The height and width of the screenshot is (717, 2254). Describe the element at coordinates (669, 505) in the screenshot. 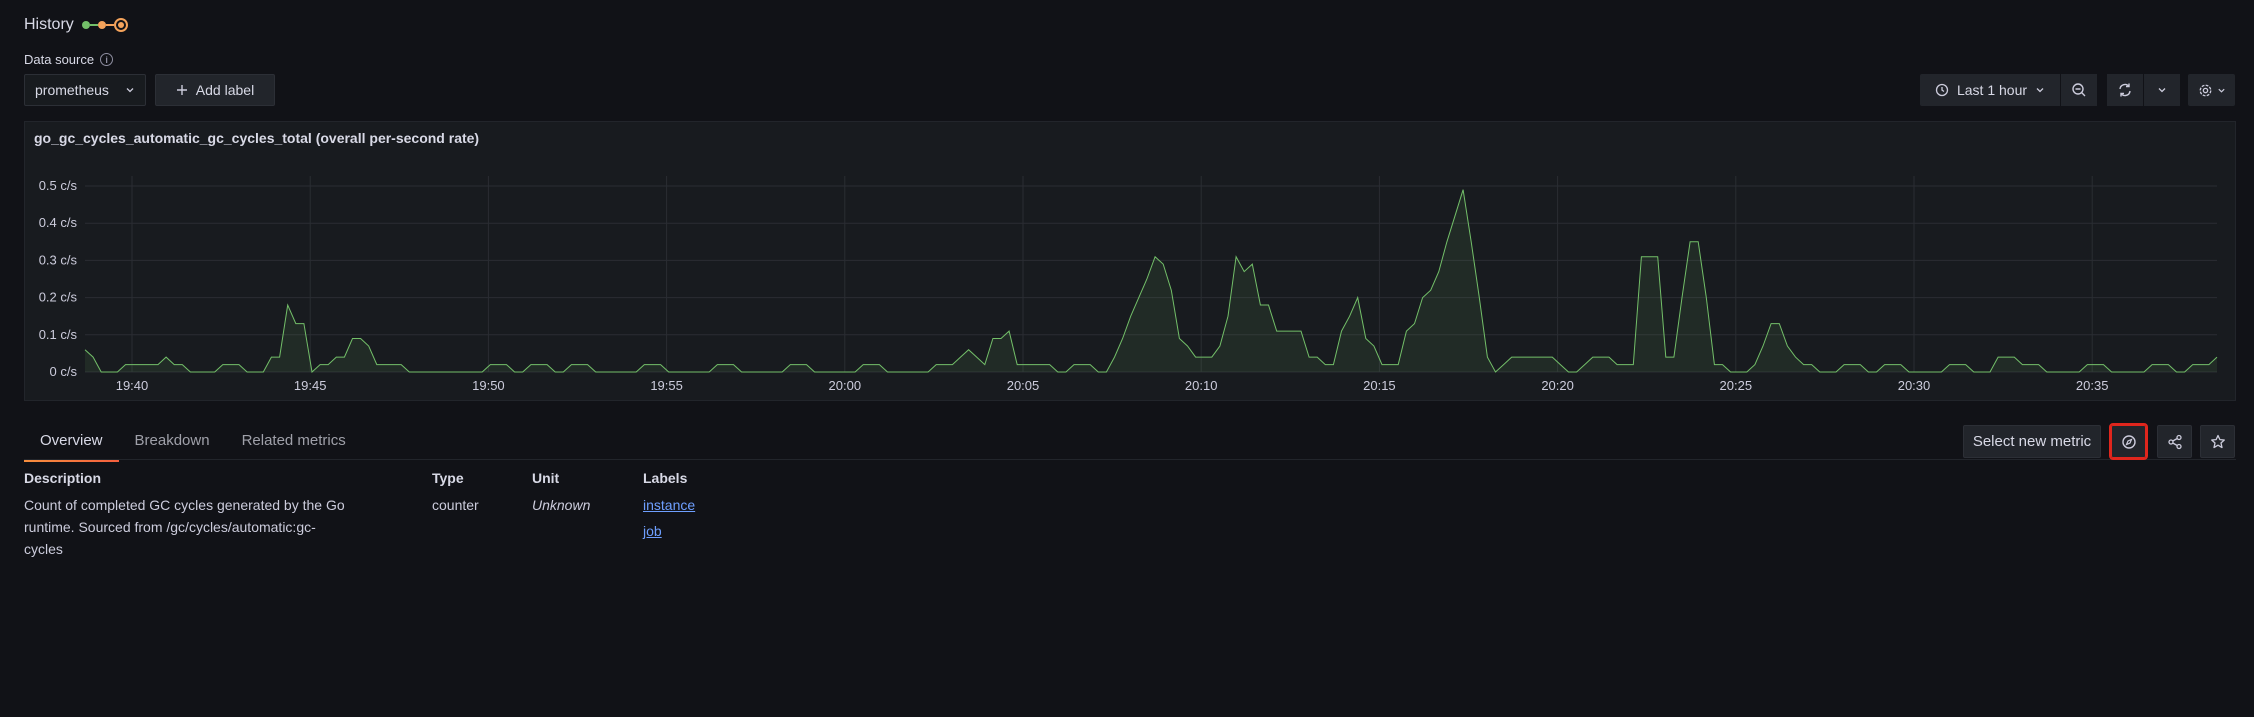

I see `label-link-instance: instance` at that location.